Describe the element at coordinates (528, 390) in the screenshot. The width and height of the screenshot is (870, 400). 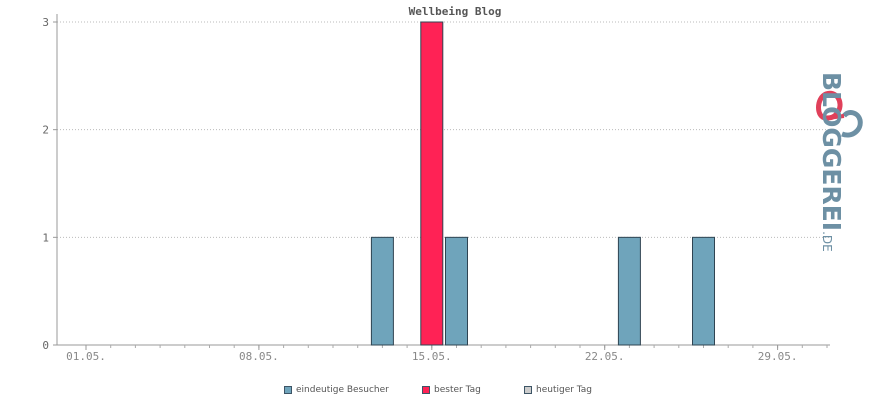
I see `legend-swatch-heutiger-tag` at that location.